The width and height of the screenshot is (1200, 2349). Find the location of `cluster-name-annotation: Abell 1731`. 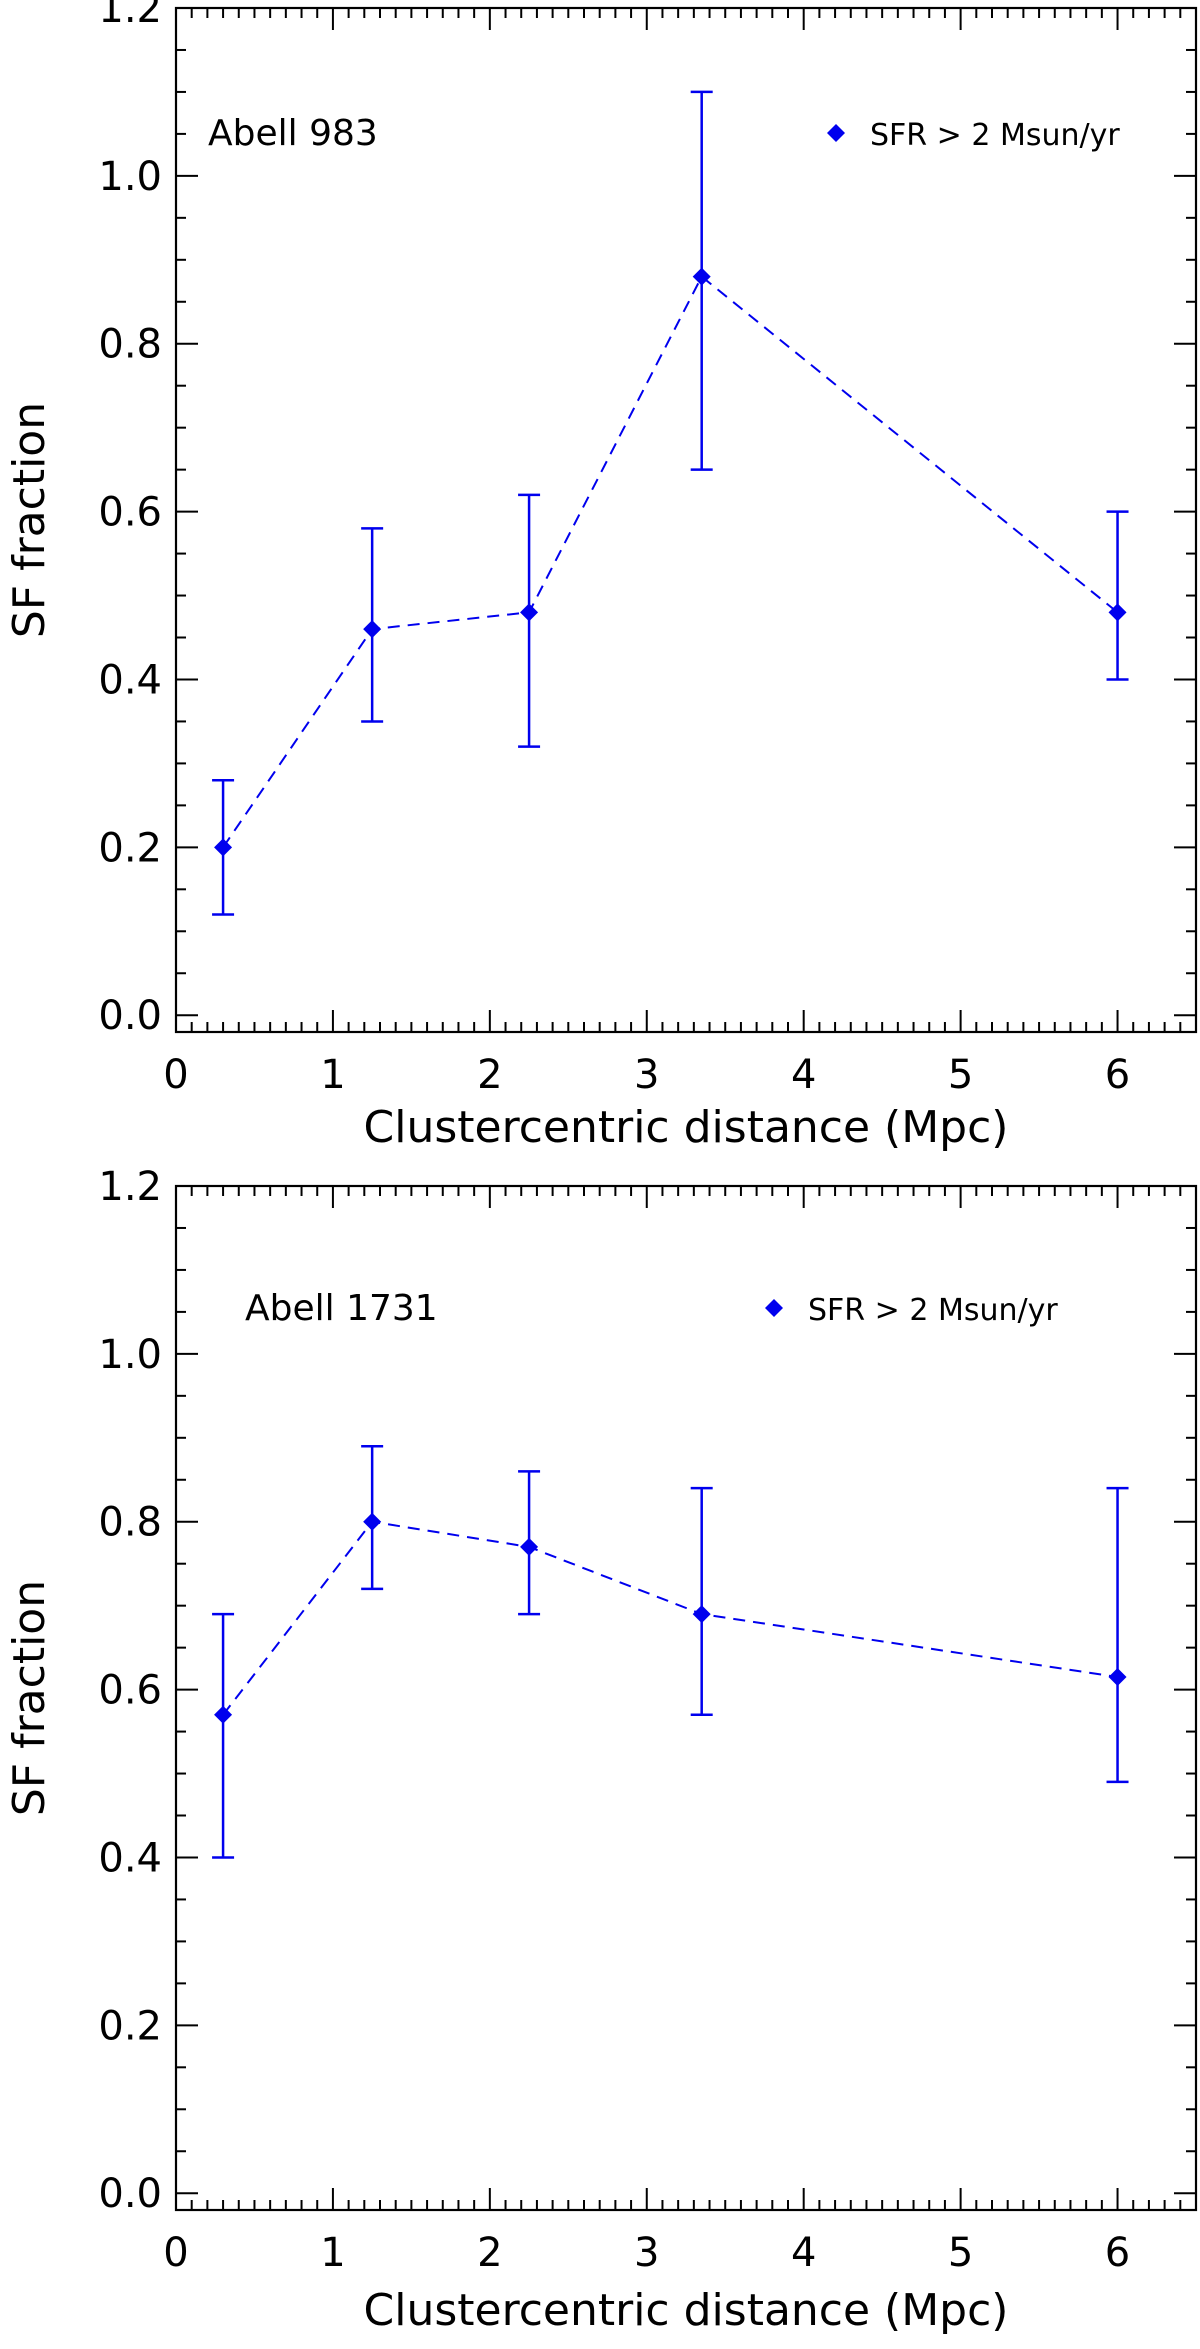

cluster-name-annotation: Abell 1731 is located at coordinates (341, 1308).